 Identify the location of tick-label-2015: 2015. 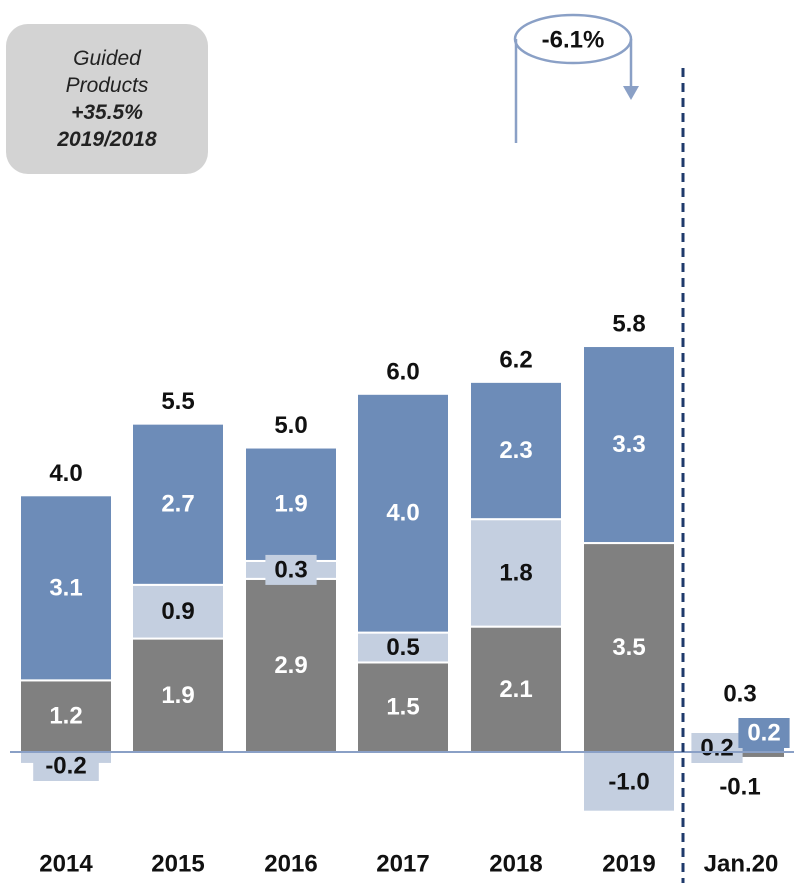
(177, 864).